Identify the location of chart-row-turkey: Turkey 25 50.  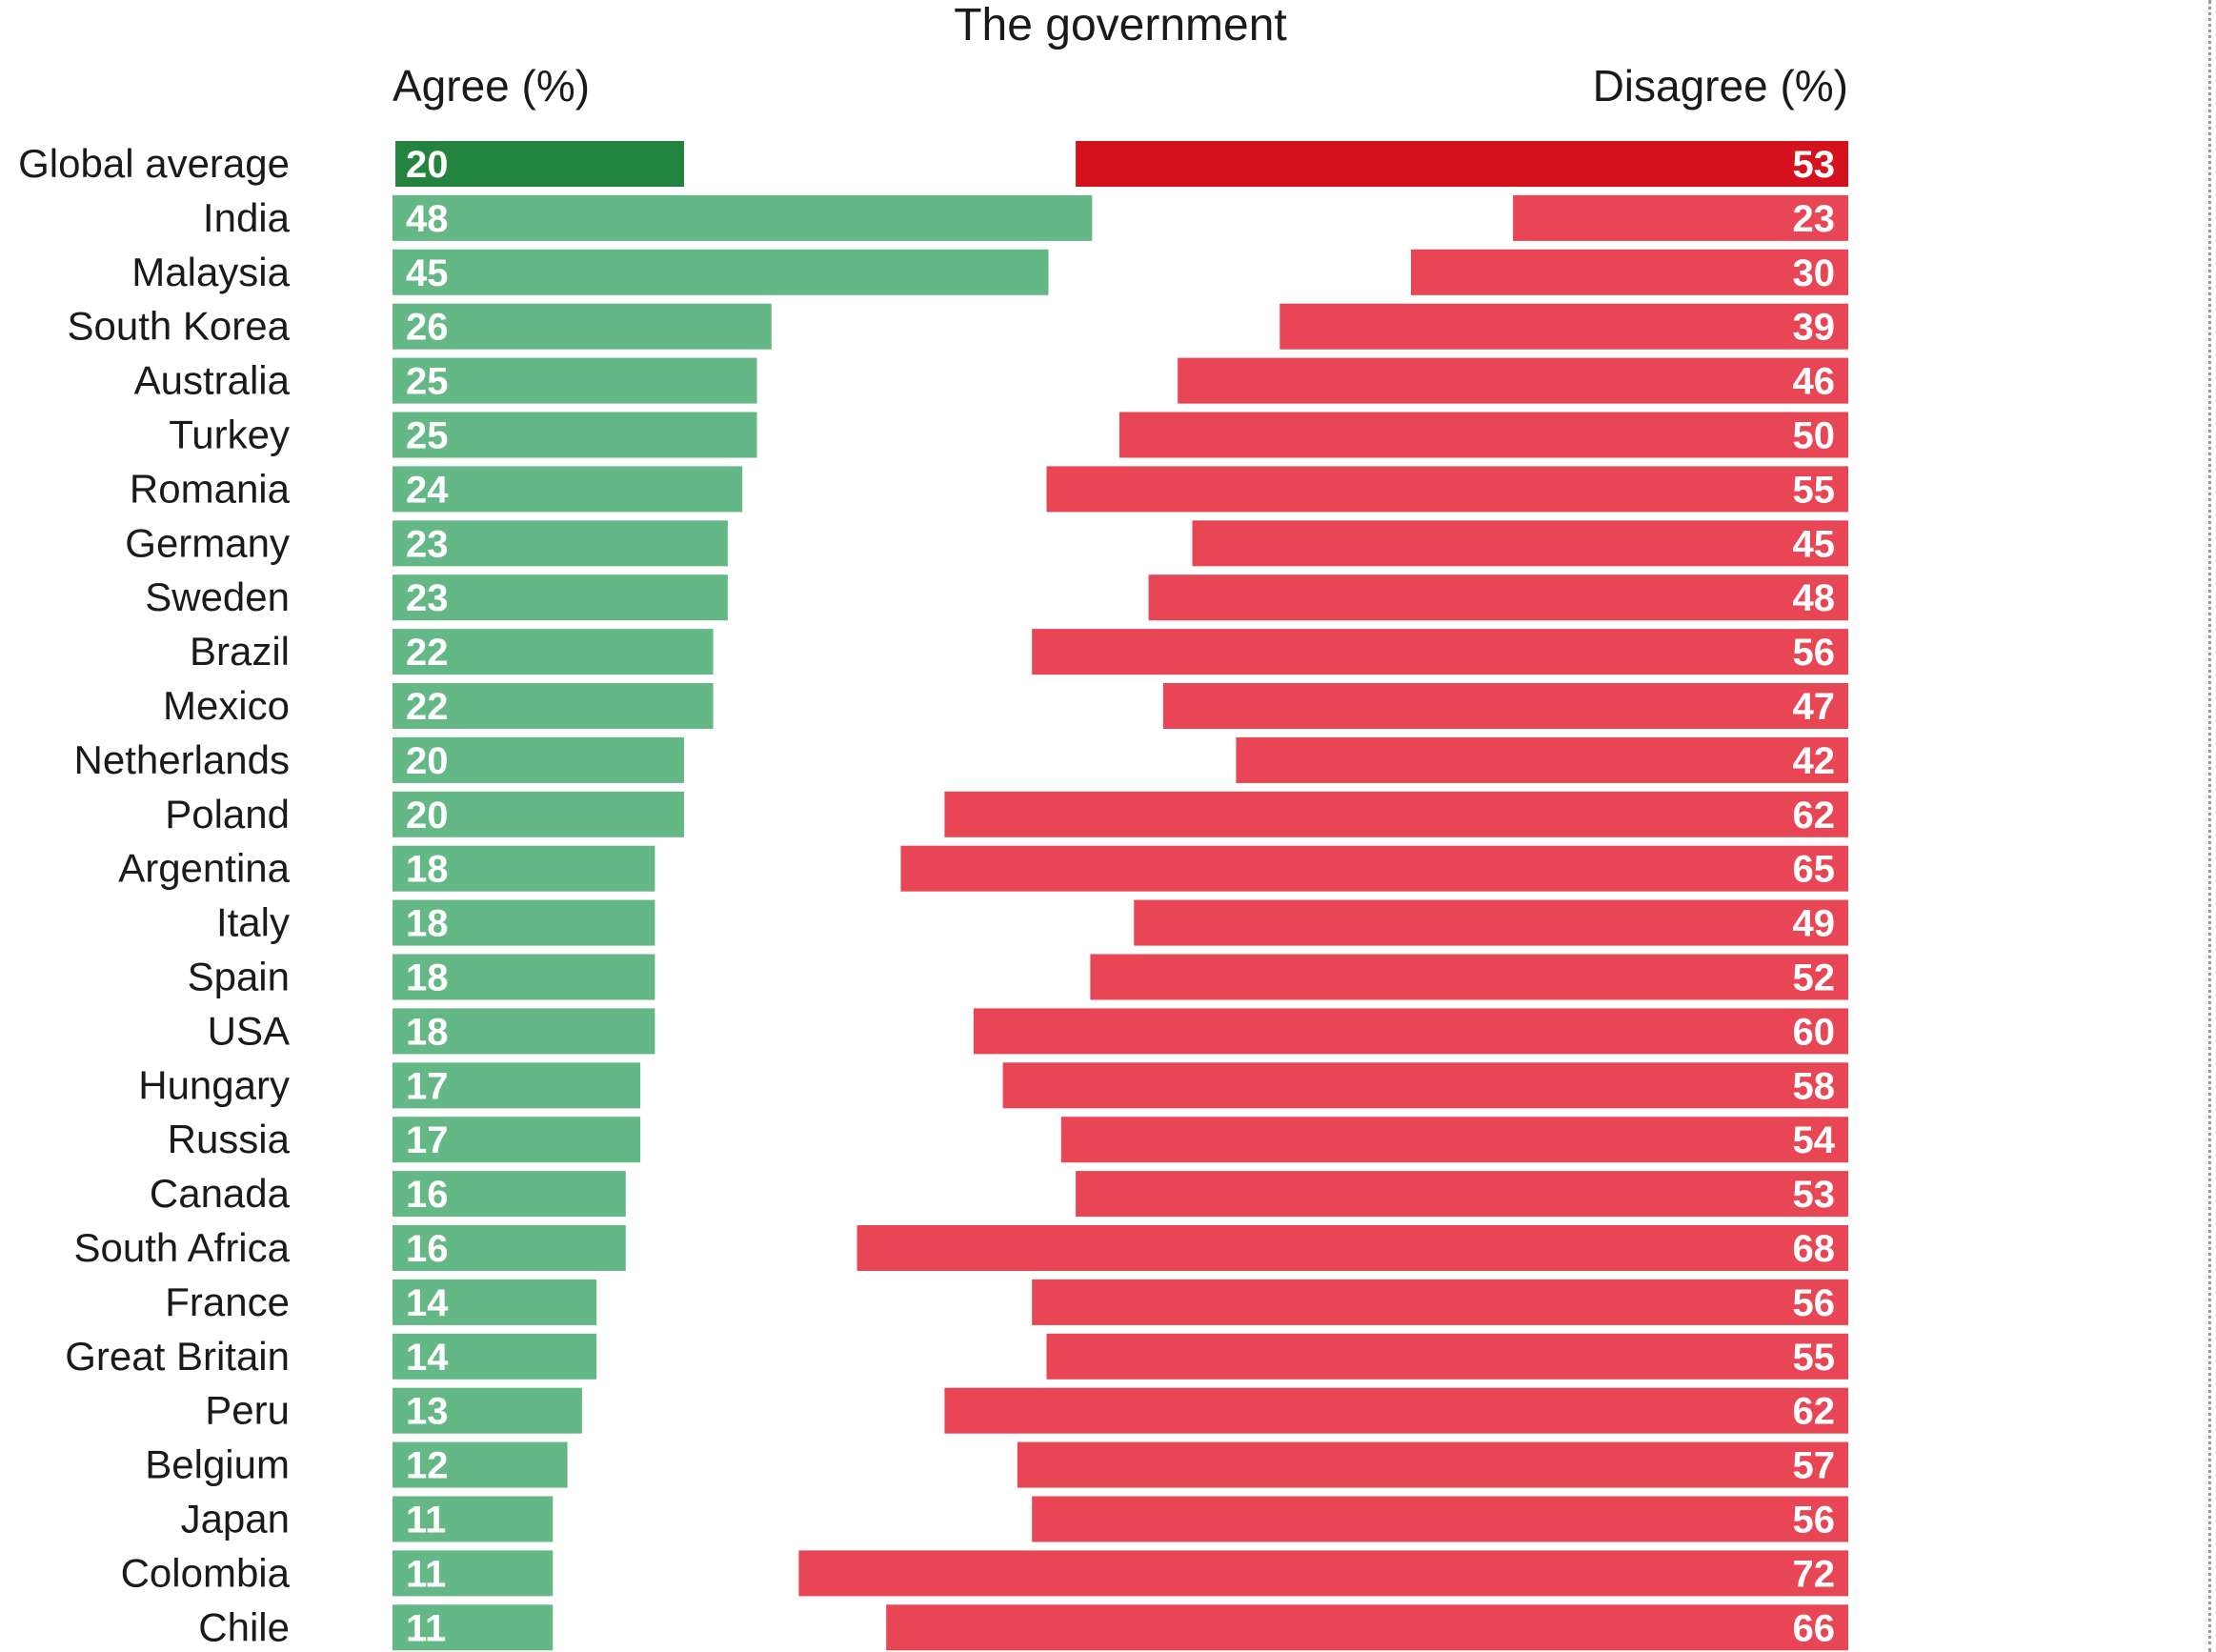
(1009, 435).